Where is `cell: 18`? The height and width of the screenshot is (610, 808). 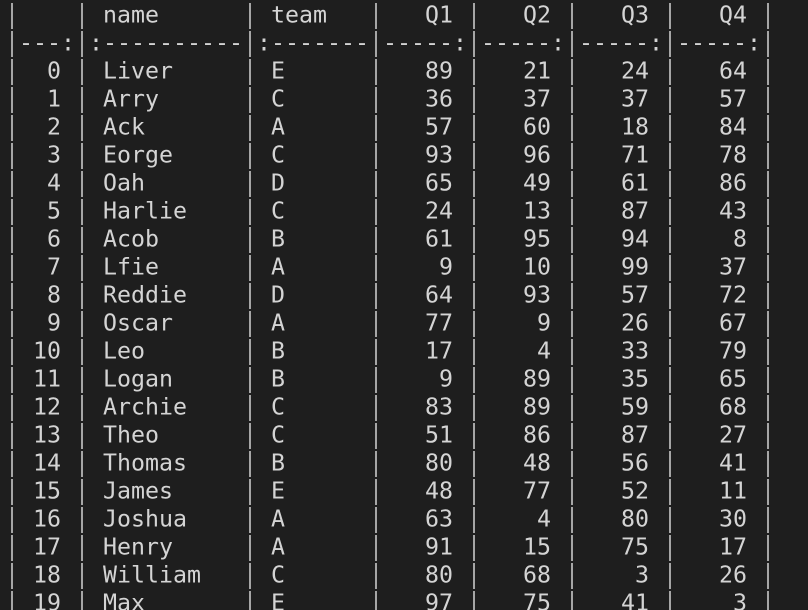
cell: 18 is located at coordinates (635, 127).